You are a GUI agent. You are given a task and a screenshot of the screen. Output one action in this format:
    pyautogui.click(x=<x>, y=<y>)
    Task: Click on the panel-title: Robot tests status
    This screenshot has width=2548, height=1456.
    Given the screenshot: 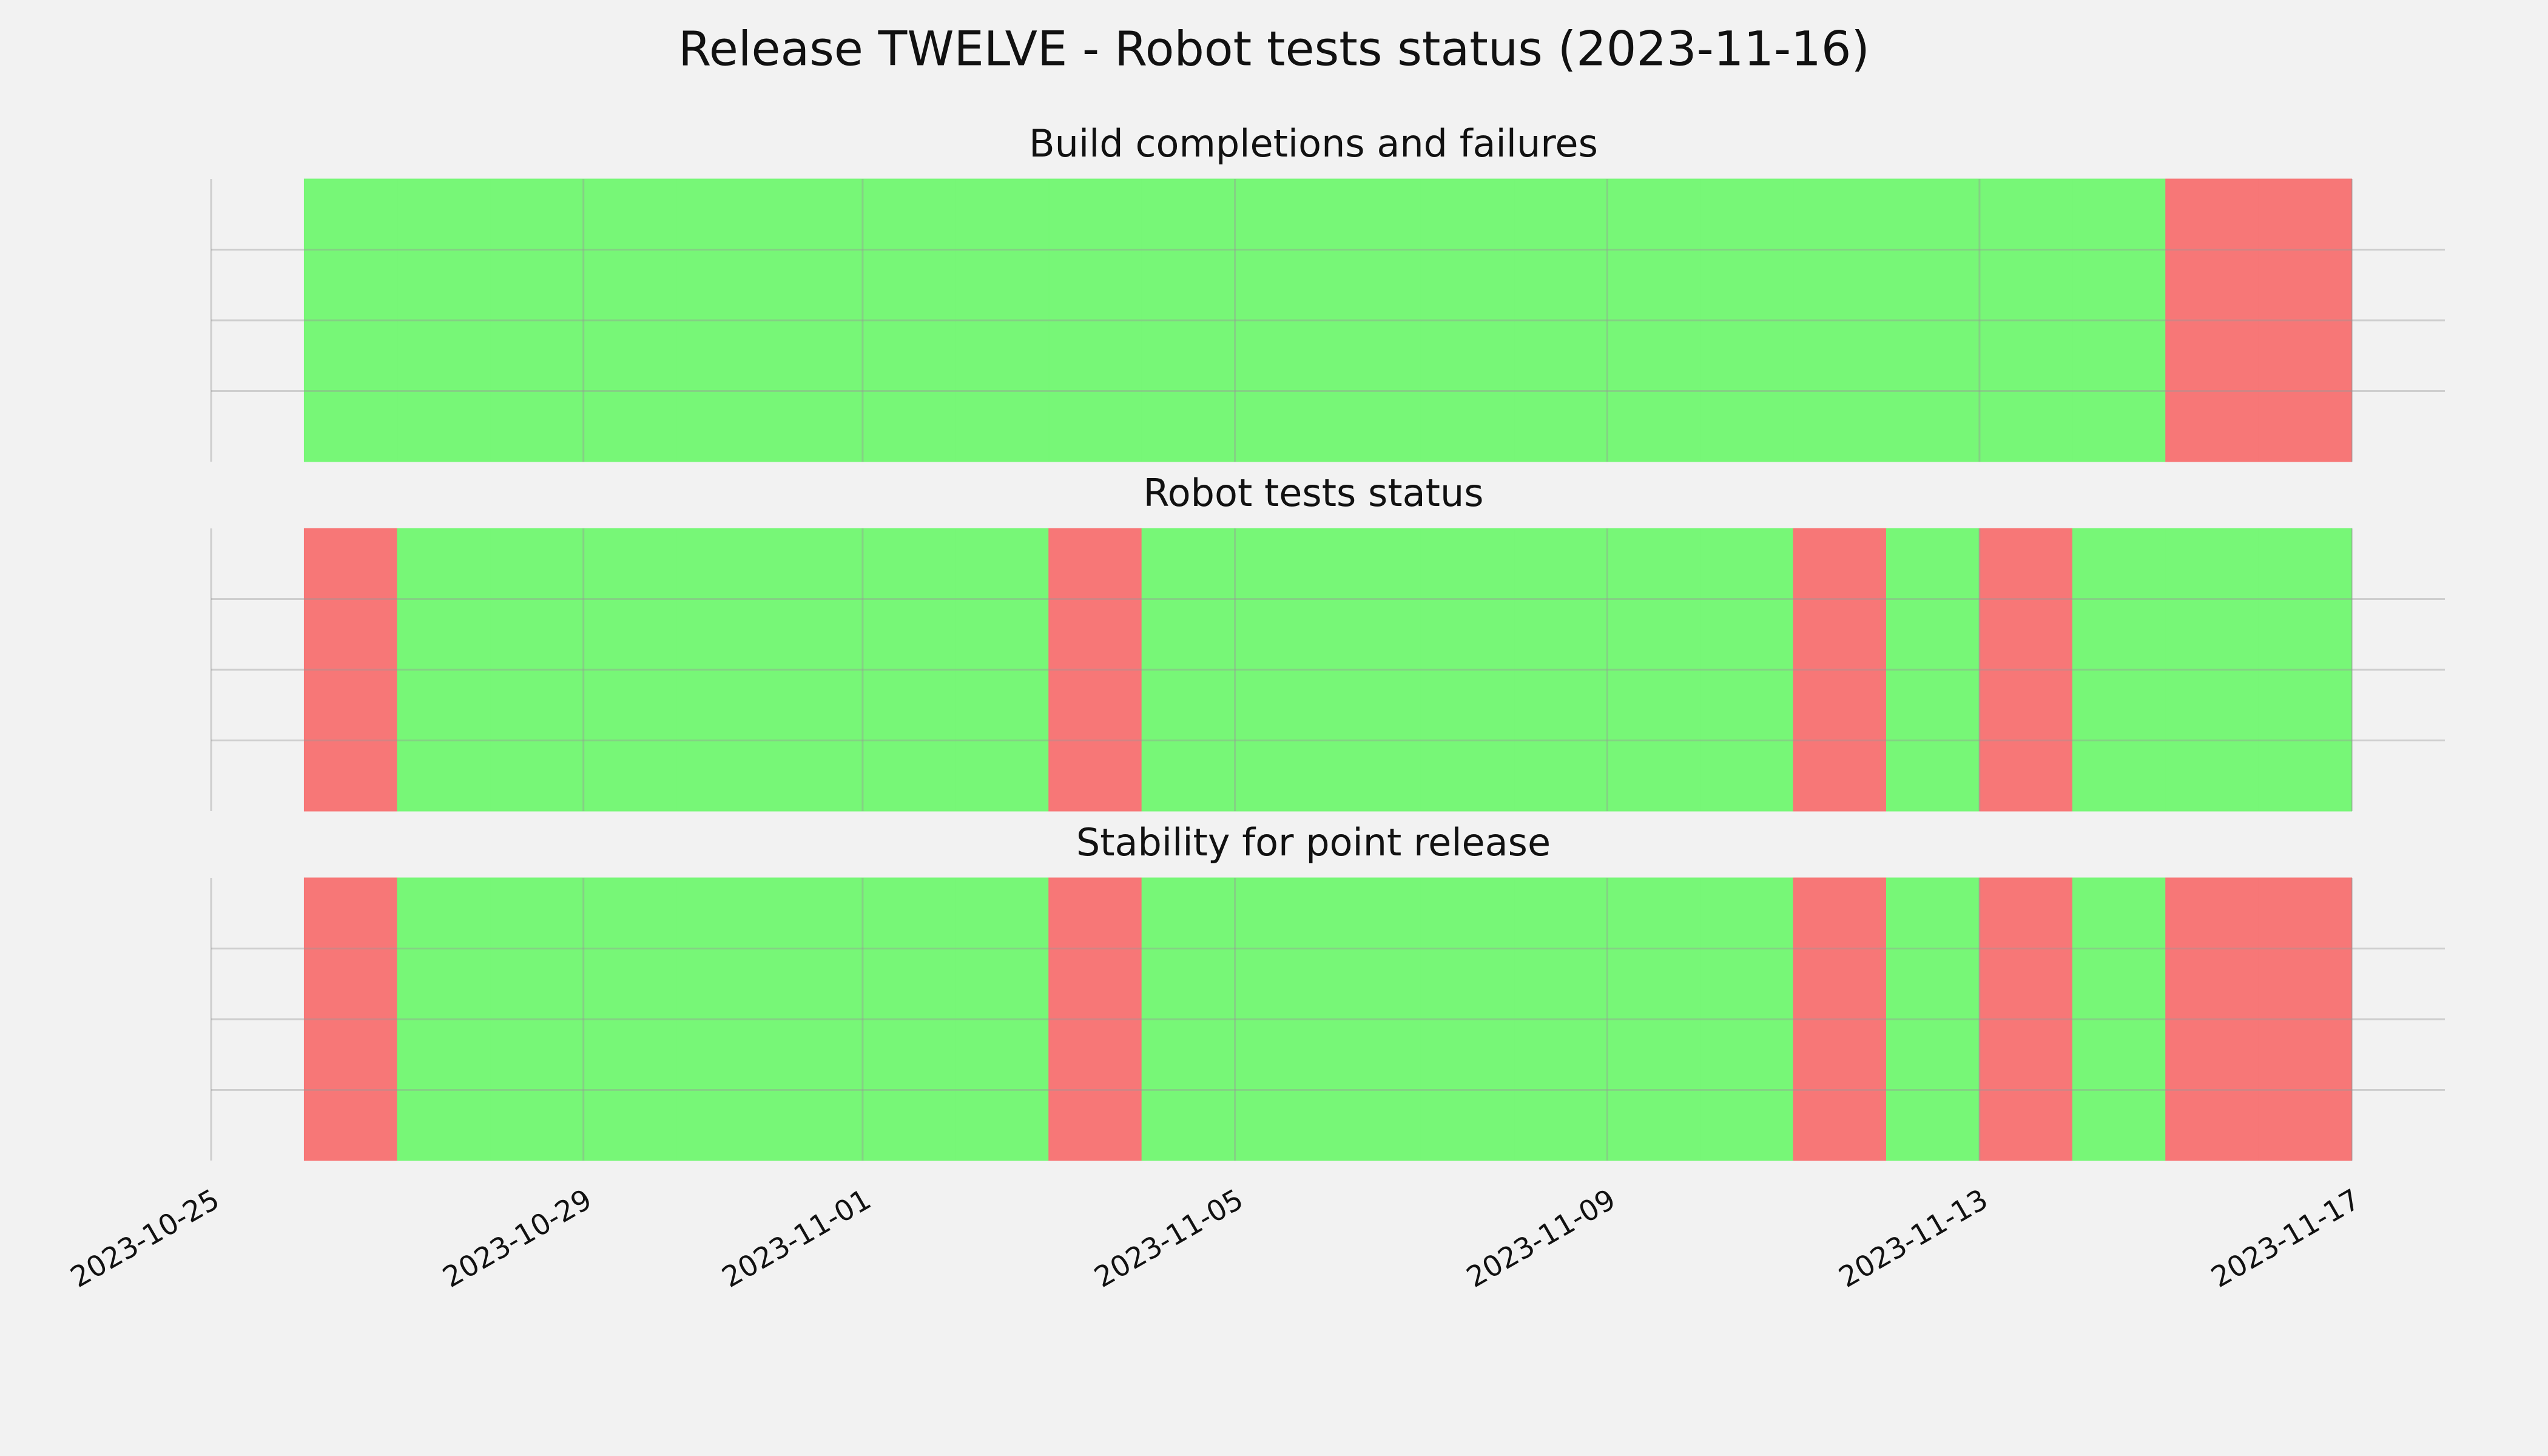 What is the action you would take?
    pyautogui.click(x=1313, y=493)
    